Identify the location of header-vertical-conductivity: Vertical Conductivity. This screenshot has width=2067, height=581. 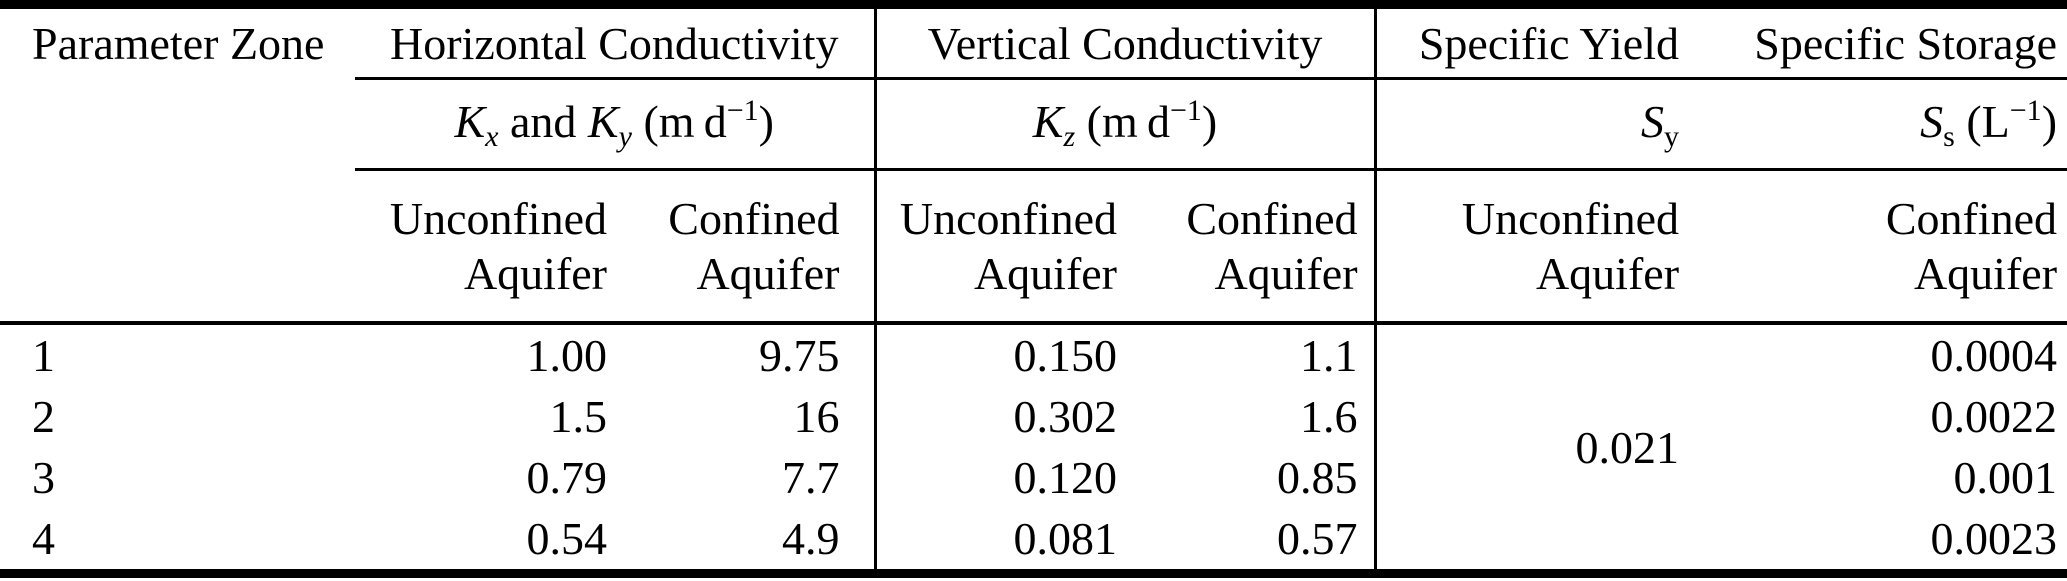
(1126, 42).